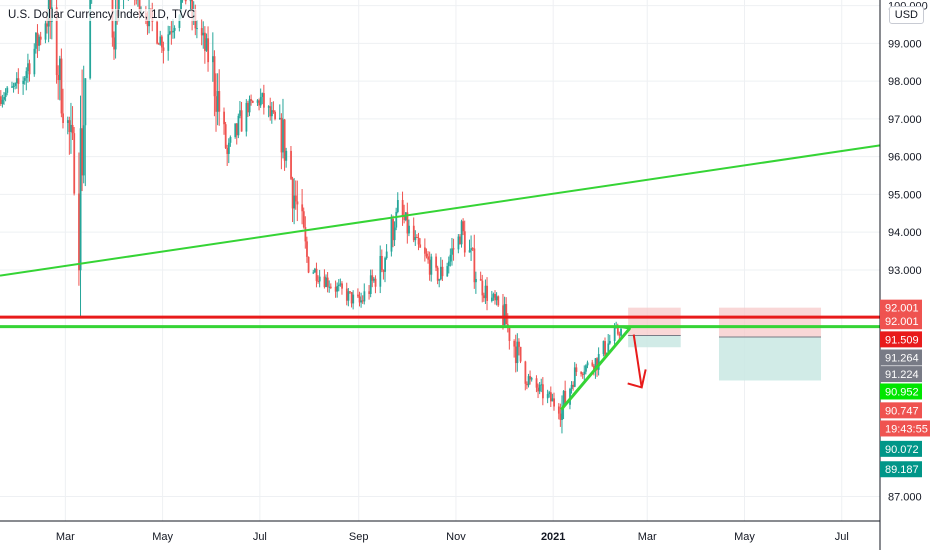 The image size is (932, 555). What do you see at coordinates (65, 537) in the screenshot?
I see `x-tick-label: Mar` at bounding box center [65, 537].